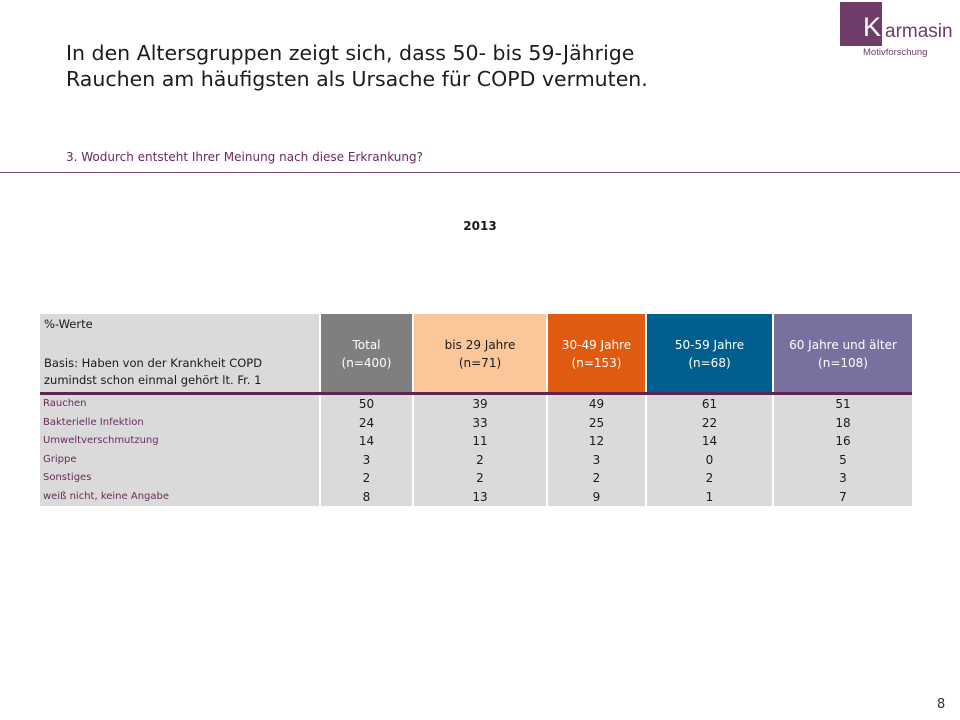 This screenshot has width=960, height=720. I want to click on value-cell: 7, so click(843, 496).